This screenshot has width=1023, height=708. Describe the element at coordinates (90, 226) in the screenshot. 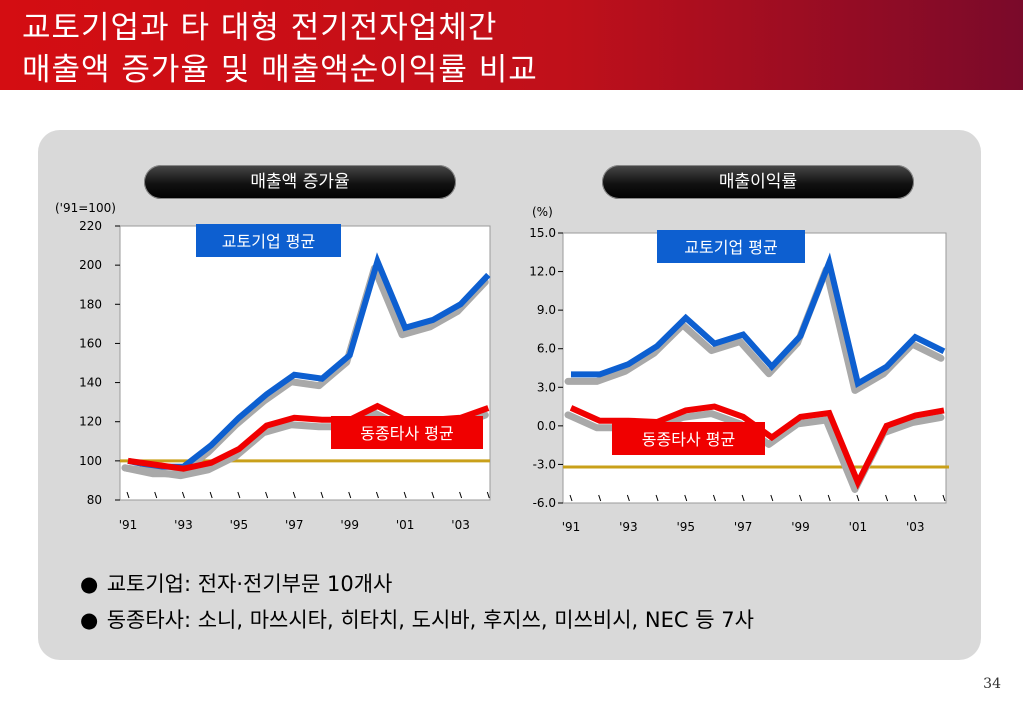

I see `chart-1-y-tick-label: 220` at that location.